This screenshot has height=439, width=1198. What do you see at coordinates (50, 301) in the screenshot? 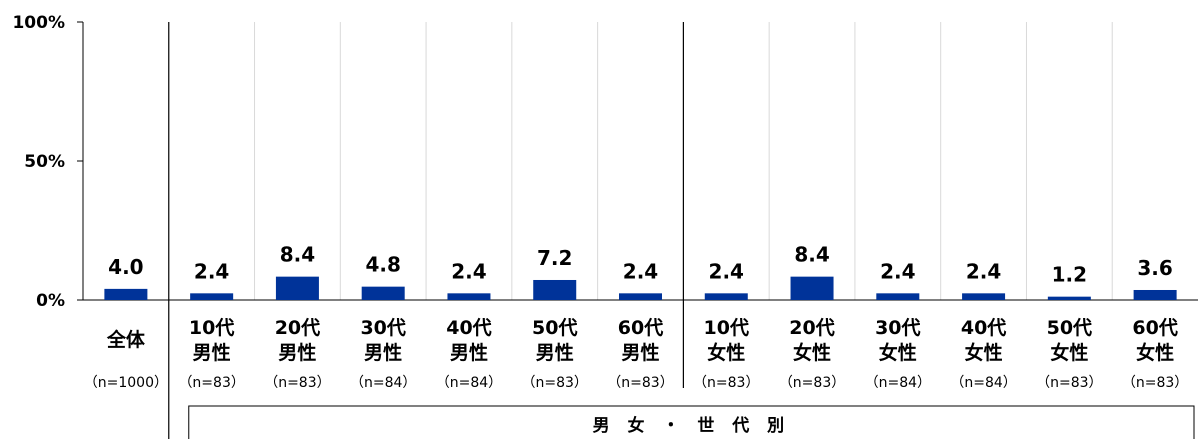
I see `y-tick-label: 0%` at bounding box center [50, 301].